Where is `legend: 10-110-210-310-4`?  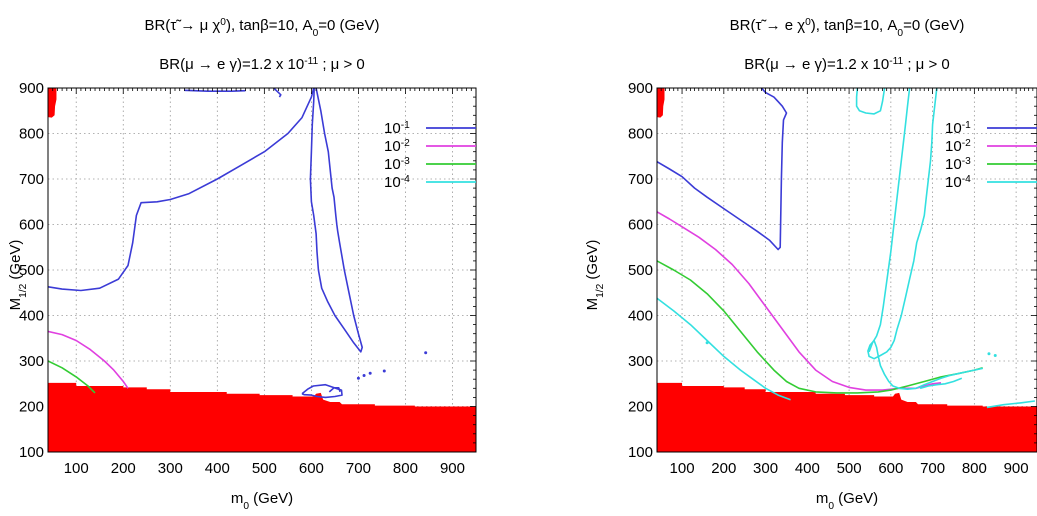 legend: 10-110-210-310-4 is located at coordinates (991, 156).